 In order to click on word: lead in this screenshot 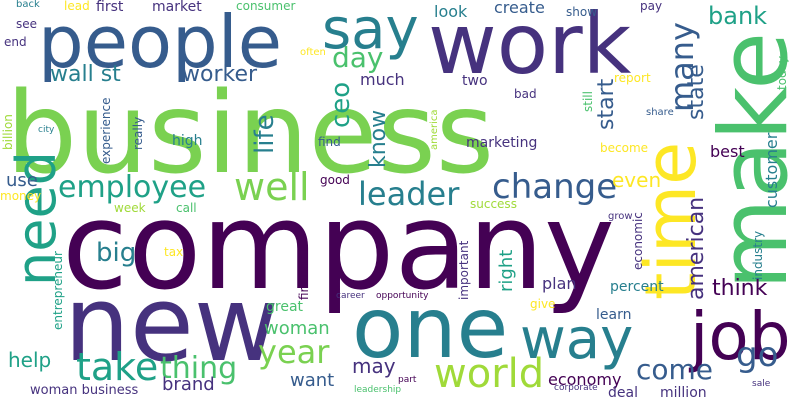, I will do `click(77, 6)`.